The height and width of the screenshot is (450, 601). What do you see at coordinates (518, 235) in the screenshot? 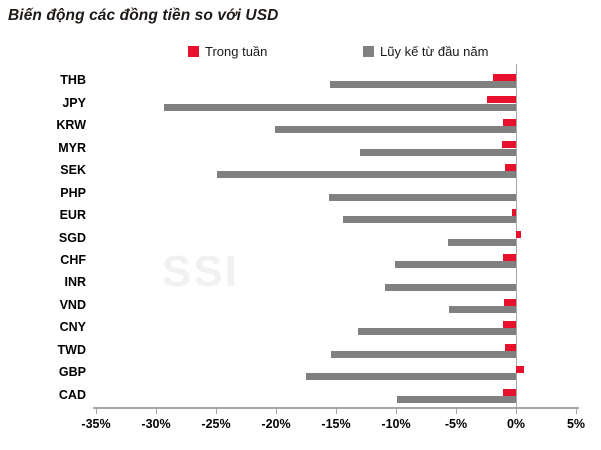
I see `weekly-bar-sgd` at bounding box center [518, 235].